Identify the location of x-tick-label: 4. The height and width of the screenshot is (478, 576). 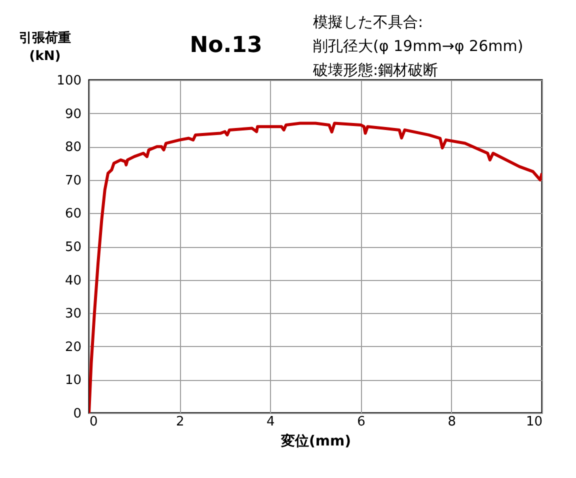
(270, 422).